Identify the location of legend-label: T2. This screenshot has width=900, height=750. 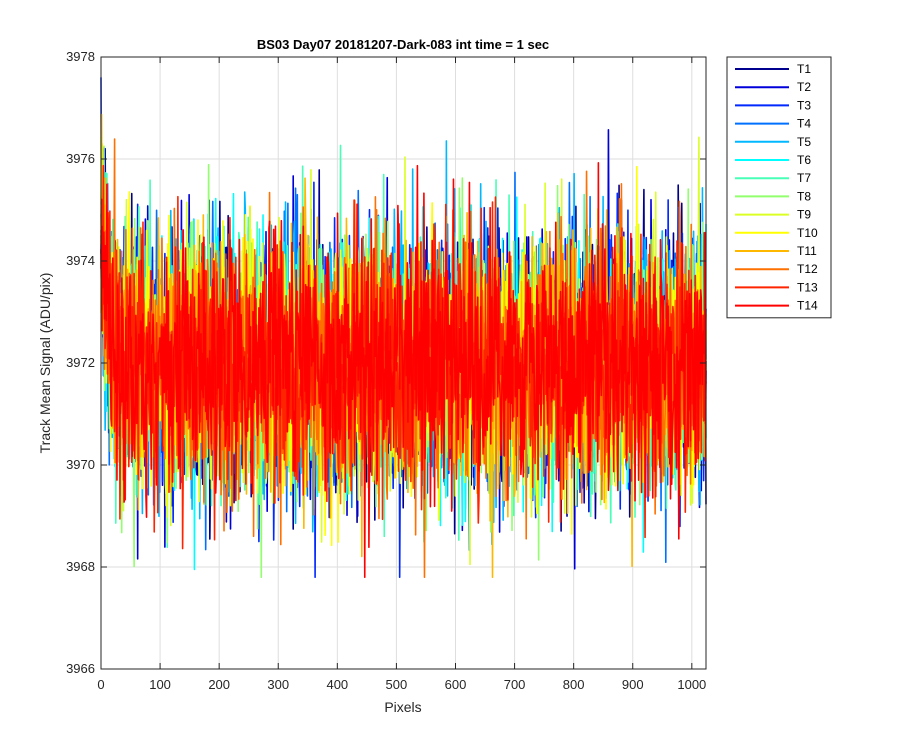
(804, 87).